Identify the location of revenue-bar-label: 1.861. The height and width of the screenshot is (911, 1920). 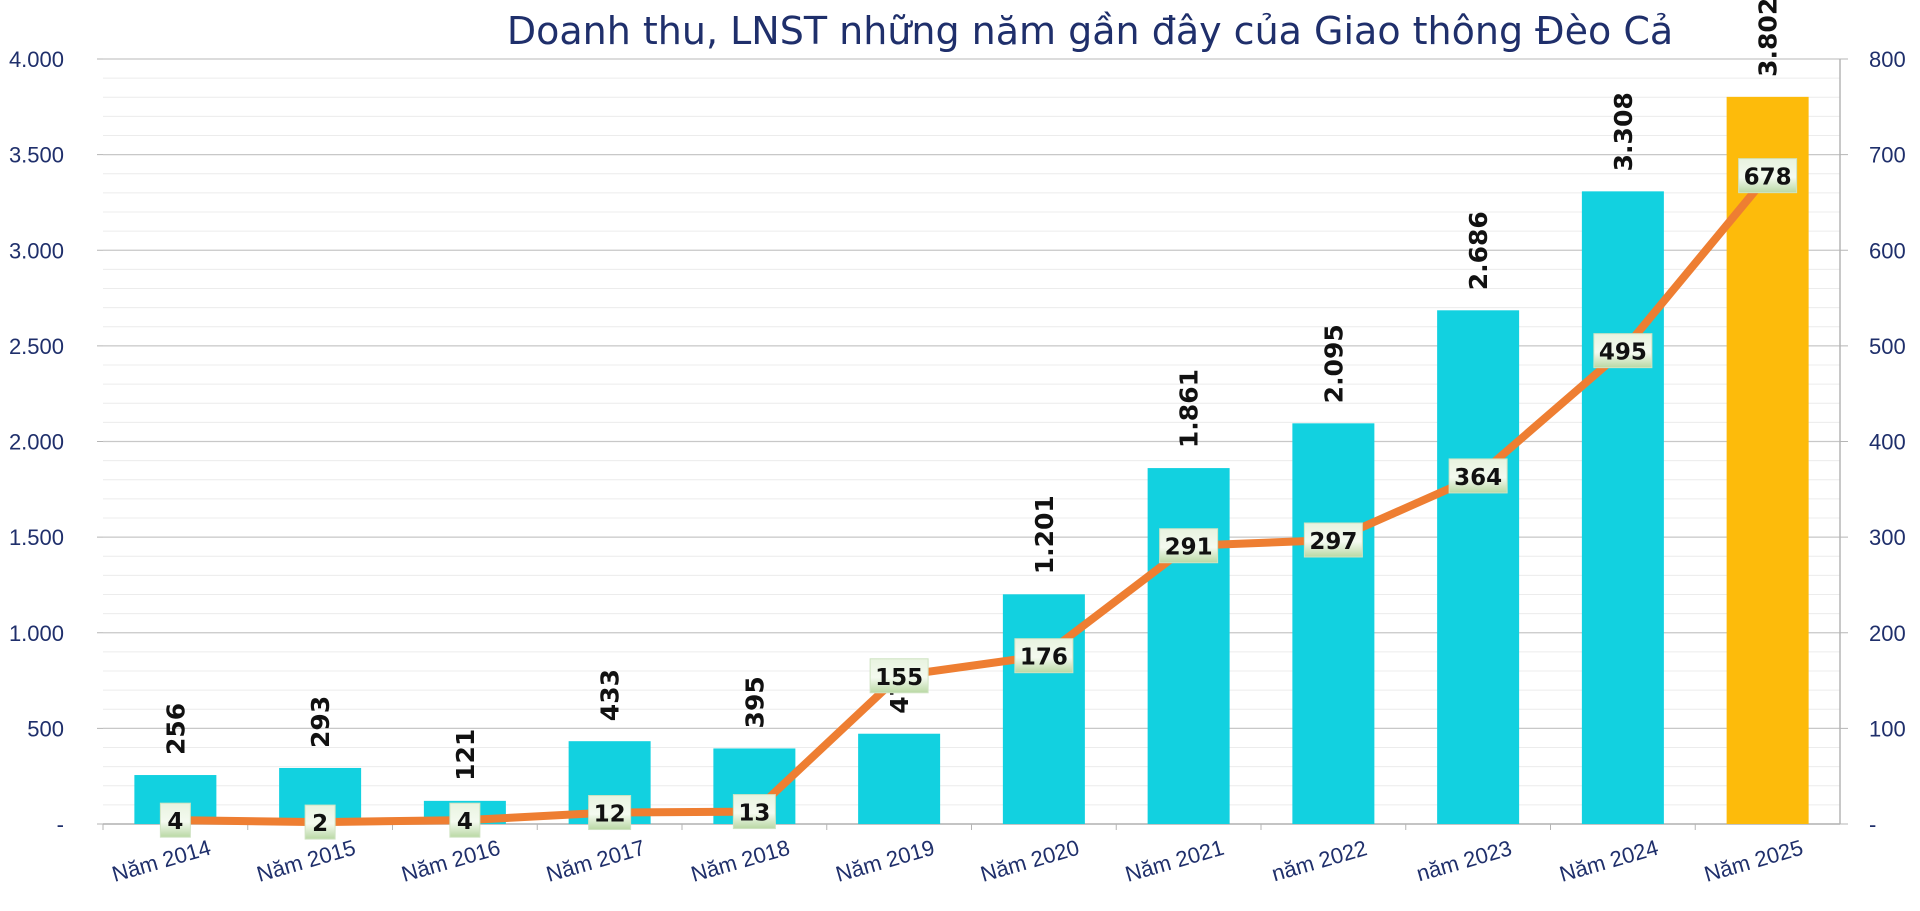
(1189, 408).